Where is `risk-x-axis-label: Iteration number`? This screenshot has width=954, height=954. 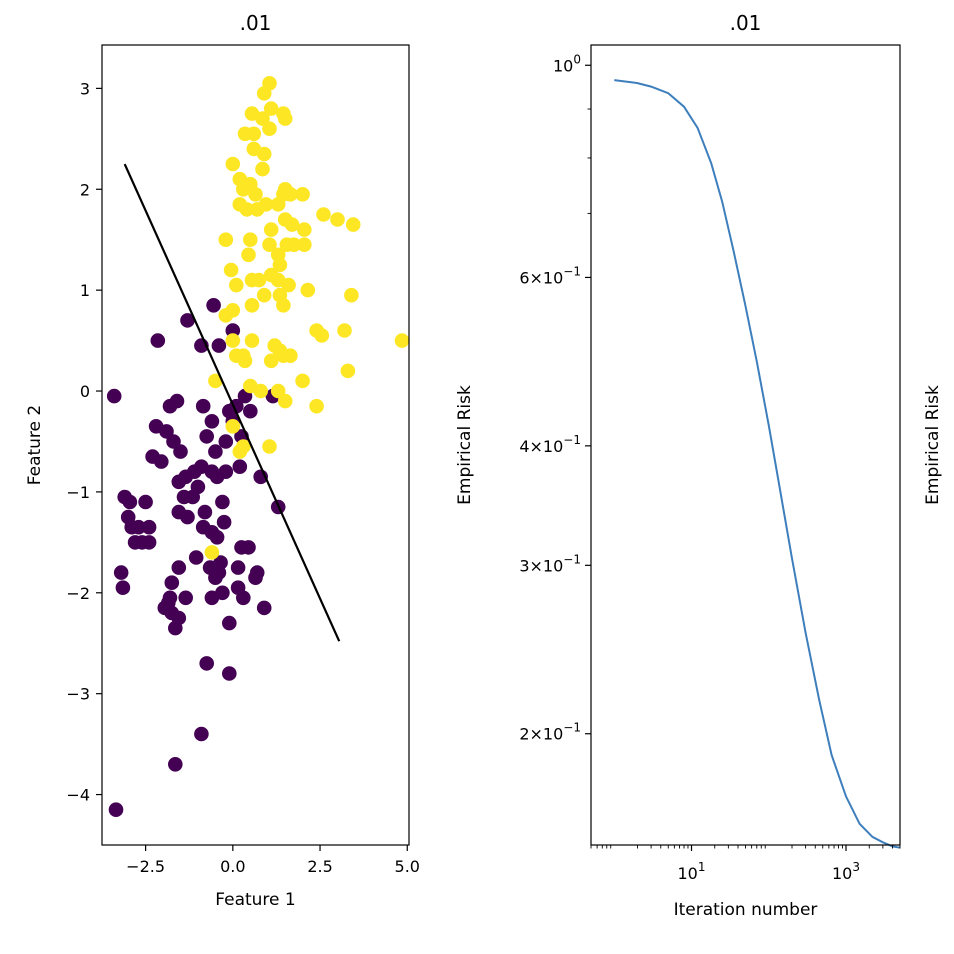
risk-x-axis-label: Iteration number is located at coordinates (746, 910).